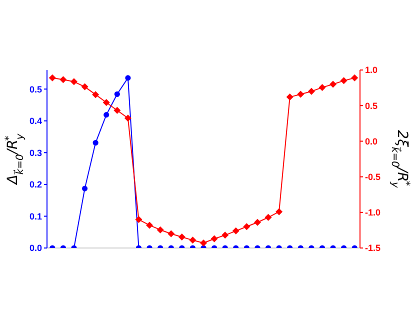 The height and width of the screenshot is (321, 415). I want to click on y2-tick-label: 0.5, so click(371, 105).